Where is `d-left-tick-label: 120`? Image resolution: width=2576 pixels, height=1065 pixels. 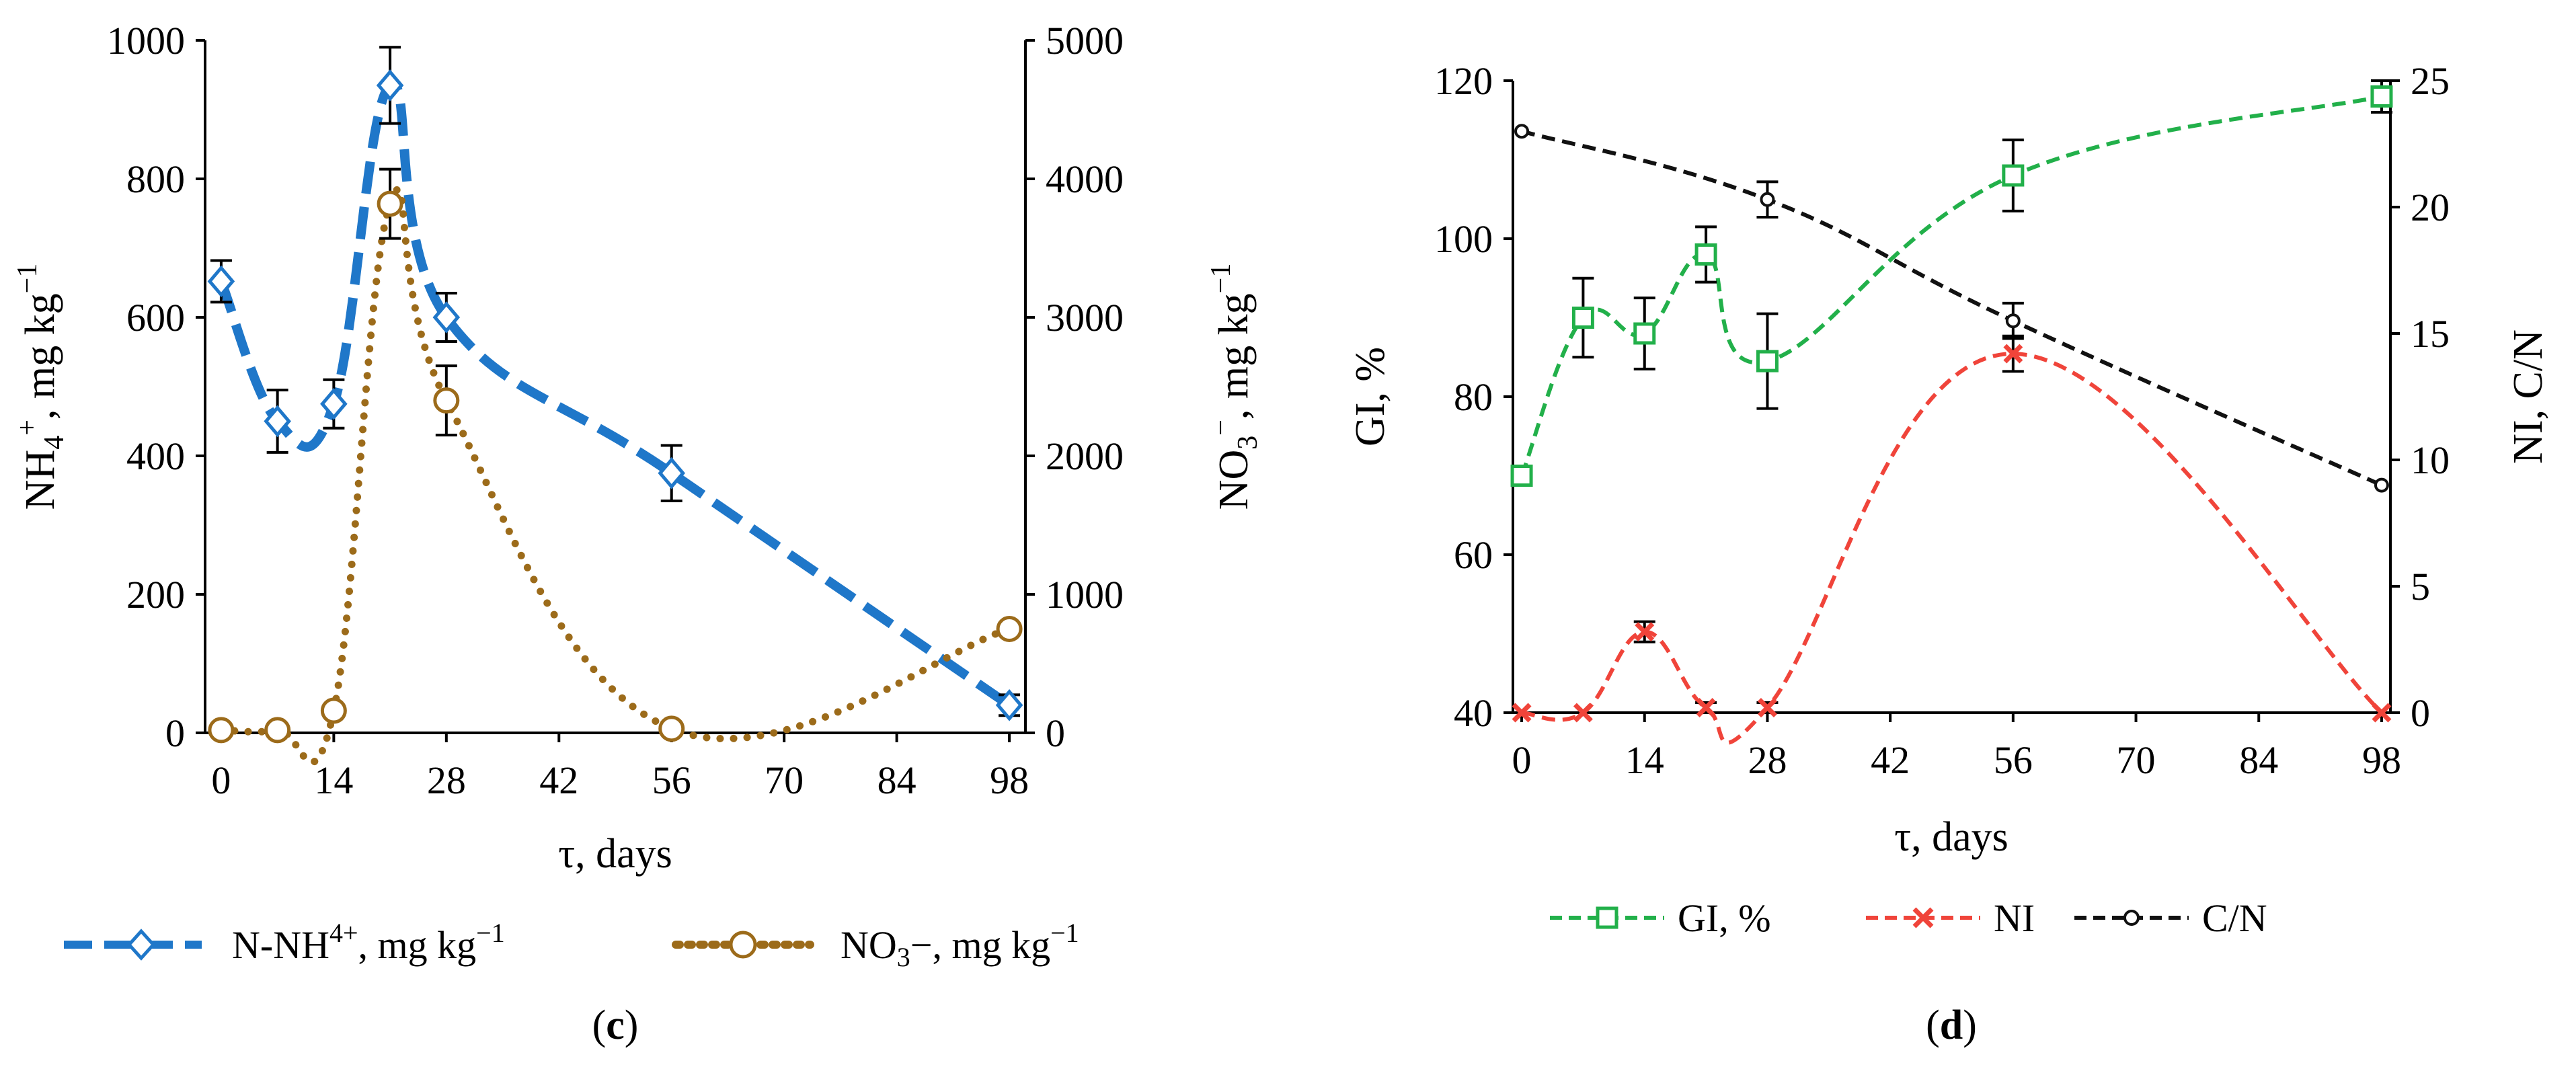
d-left-tick-label: 120 is located at coordinates (1464, 81).